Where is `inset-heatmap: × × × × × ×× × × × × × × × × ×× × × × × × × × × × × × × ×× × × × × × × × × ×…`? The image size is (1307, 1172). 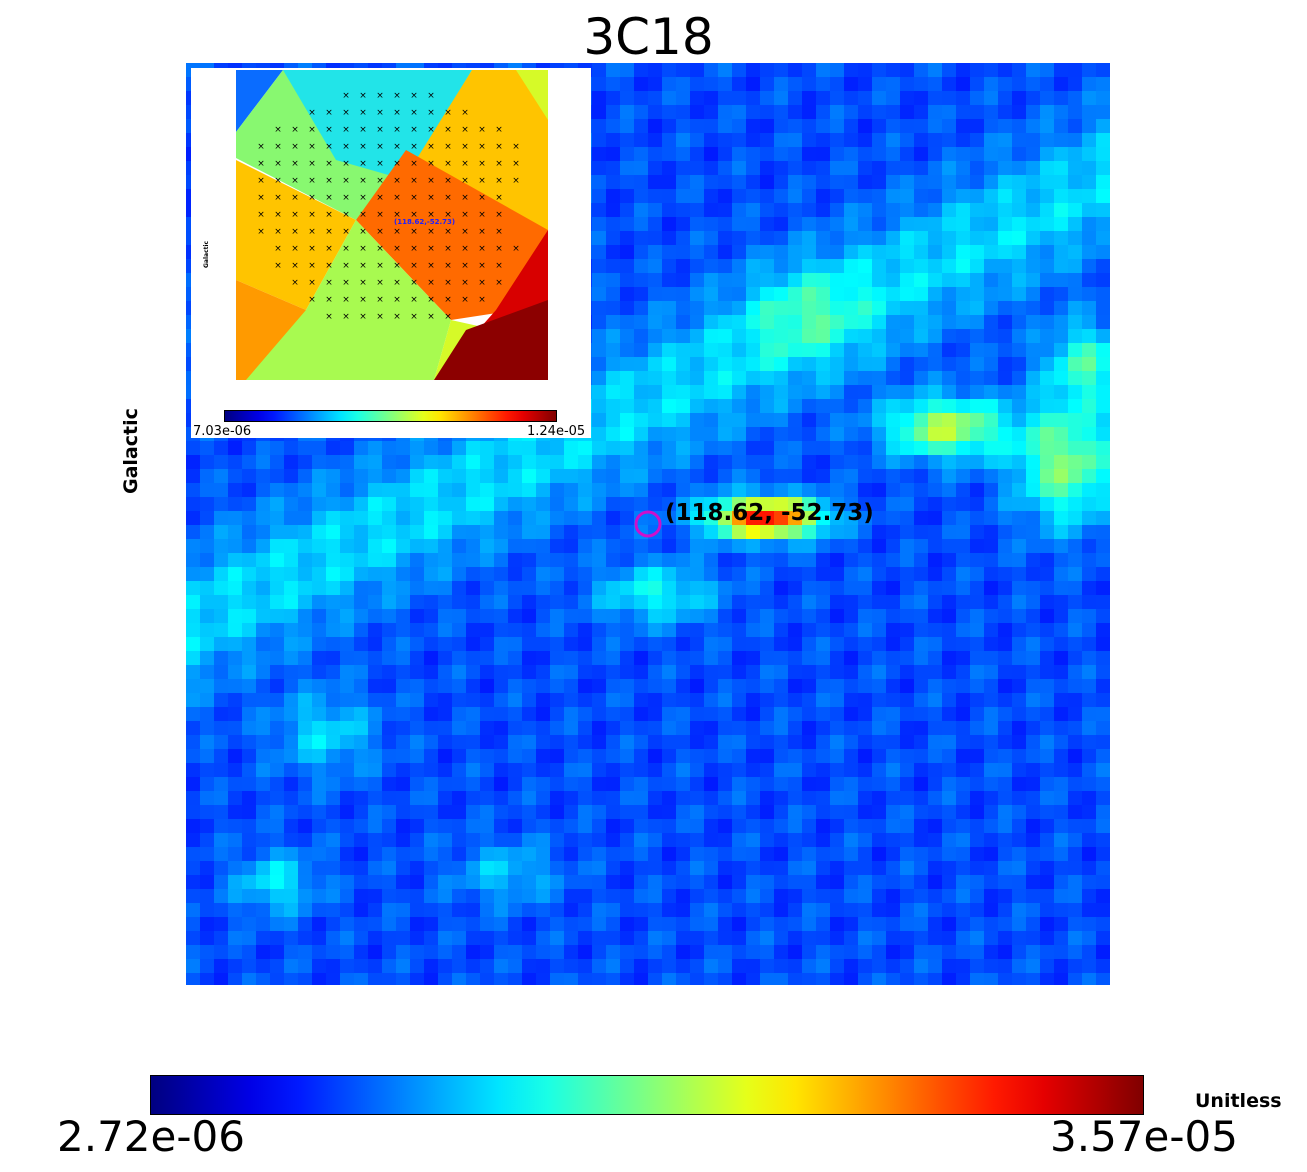 inset-heatmap: × × × × × ×× × × × × × × × × ×× × × × × × × × × × × × × ×× × × × × × × × × ×… is located at coordinates (392, 225).